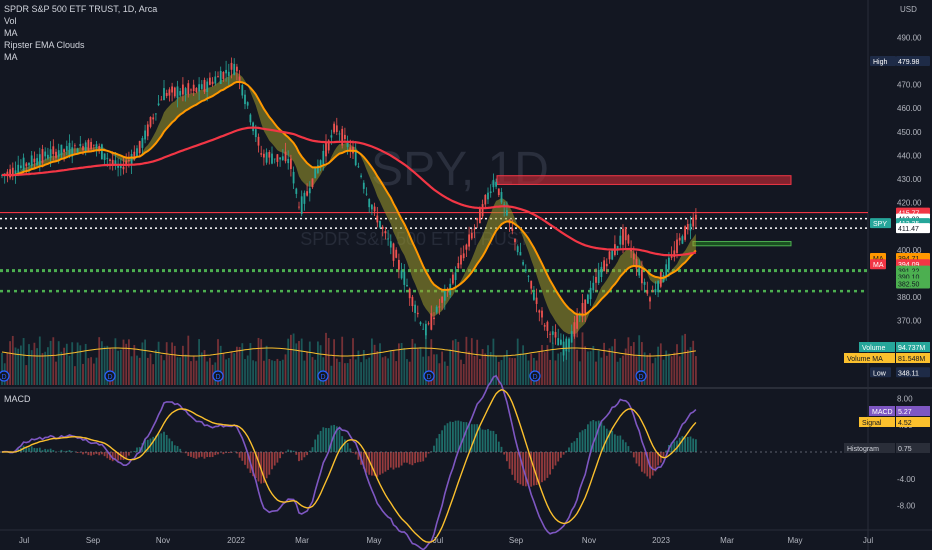 The image size is (932, 550). Describe the element at coordinates (905, 449) in the screenshot. I see `macd-value-text: 0.75` at that location.